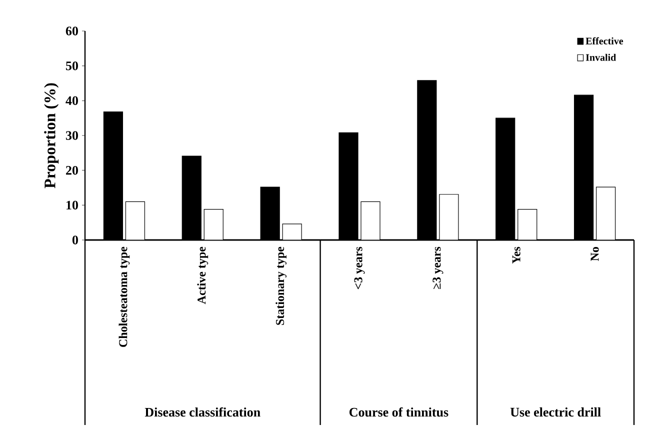 The height and width of the screenshot is (436, 655). What do you see at coordinates (281, 285) in the screenshot?
I see `x-tick-label: Stationary type` at bounding box center [281, 285].